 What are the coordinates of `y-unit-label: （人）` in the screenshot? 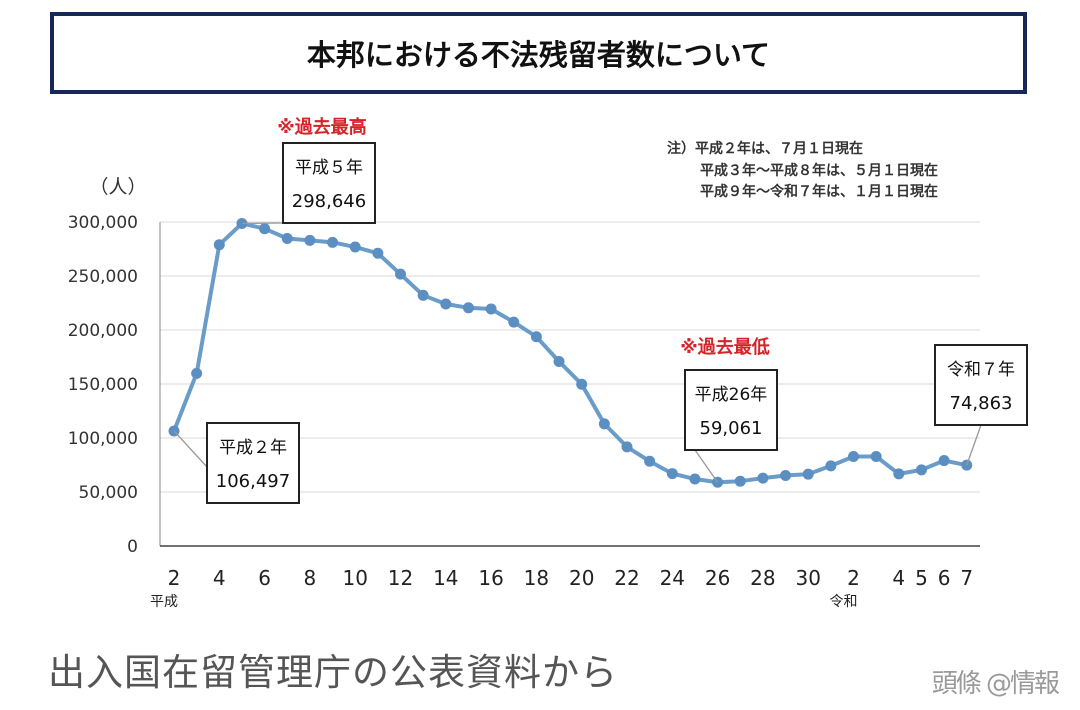 It's located at (117, 187).